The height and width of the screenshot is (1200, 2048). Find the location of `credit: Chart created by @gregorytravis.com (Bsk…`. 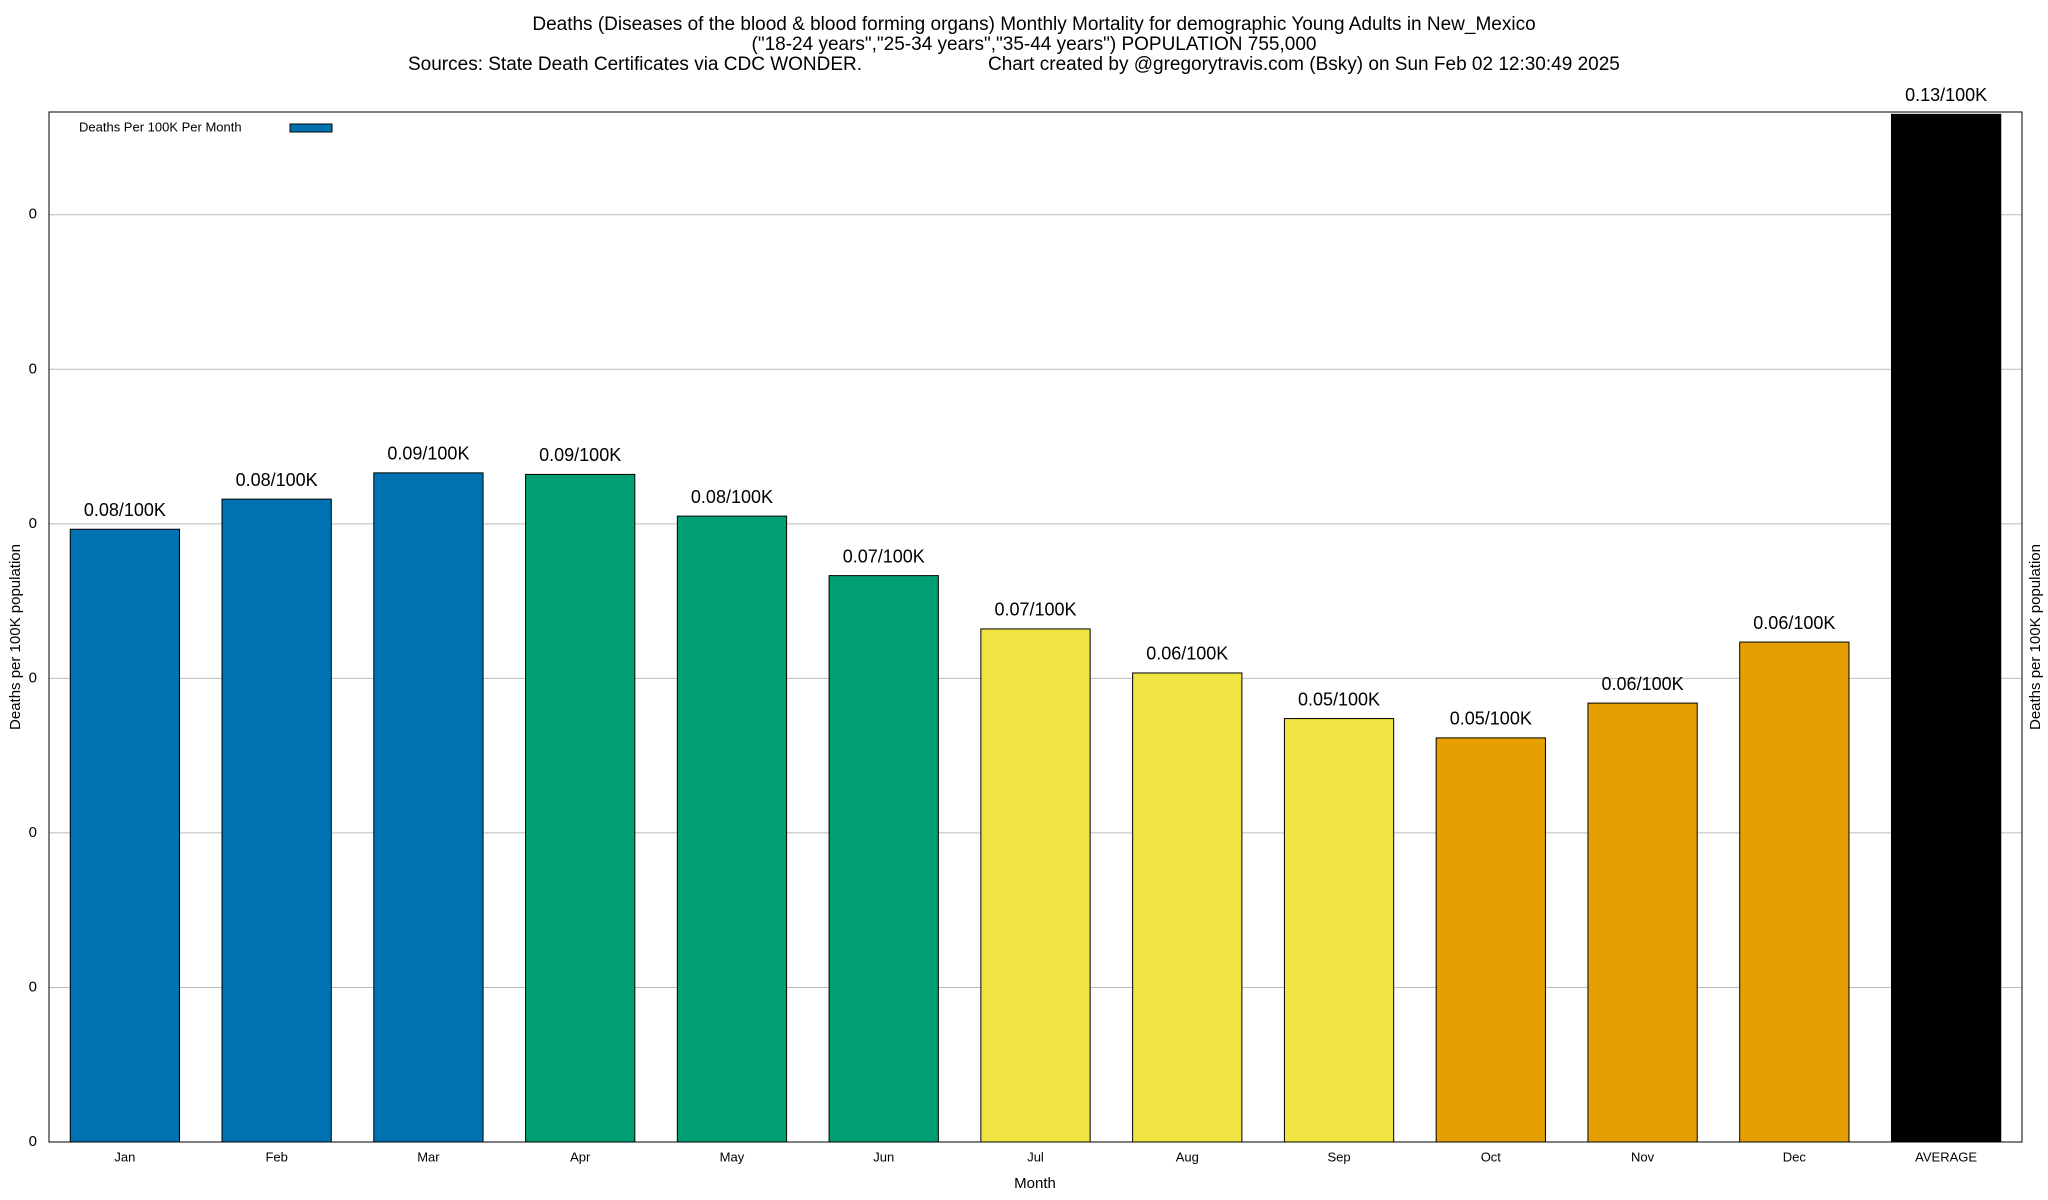

credit: Chart created by @gregorytravis.com (Bsk… is located at coordinates (1304, 64).